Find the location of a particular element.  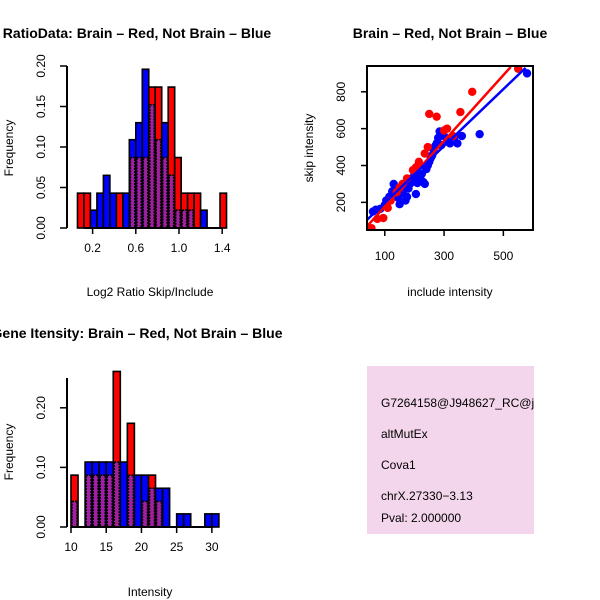

scatter-ticks: 100 300 500 200 400 600 800 is located at coordinates (424, 172).